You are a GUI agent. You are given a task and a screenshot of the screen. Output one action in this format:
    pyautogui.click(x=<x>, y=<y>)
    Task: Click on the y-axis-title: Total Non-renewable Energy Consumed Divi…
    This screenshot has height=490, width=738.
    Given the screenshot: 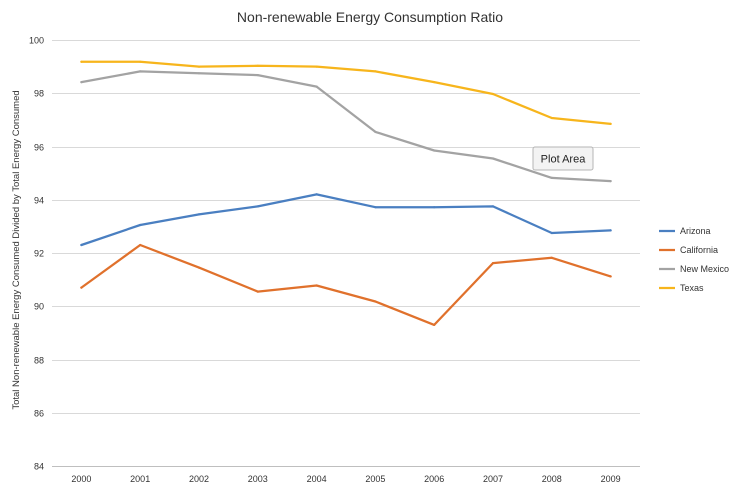 What is the action you would take?
    pyautogui.click(x=16, y=249)
    